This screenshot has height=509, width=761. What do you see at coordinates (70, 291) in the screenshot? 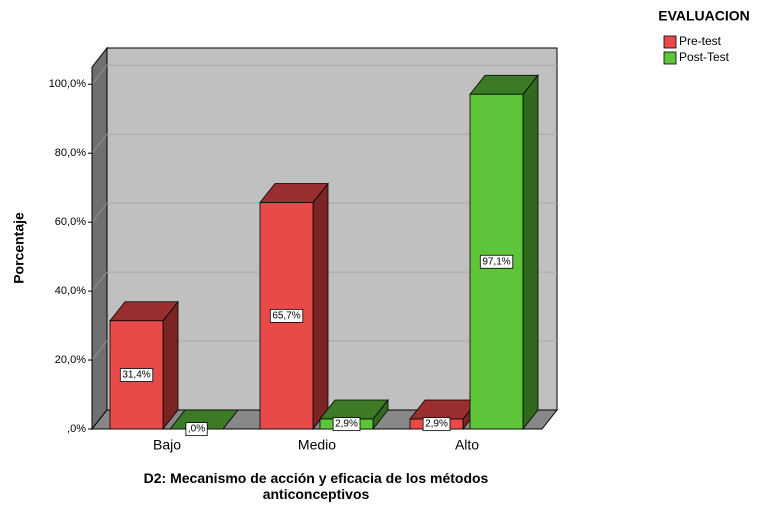
I see `y-tick-label: 40,0%` at bounding box center [70, 291].